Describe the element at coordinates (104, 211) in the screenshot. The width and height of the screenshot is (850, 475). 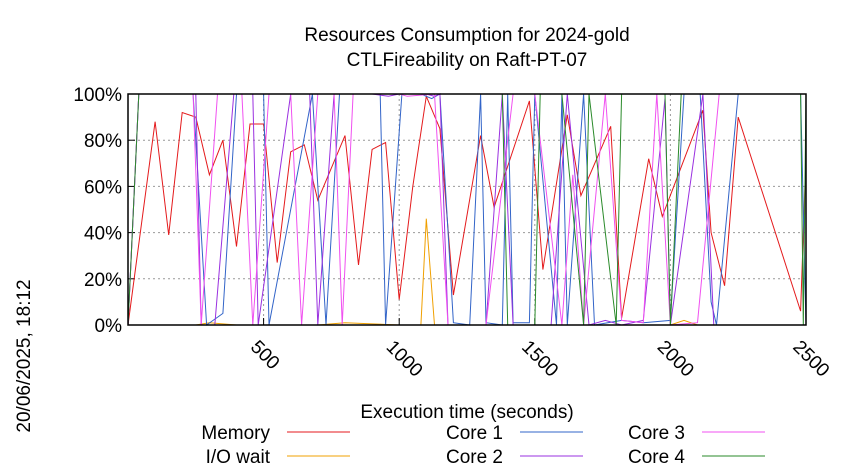
I see `y-axis-ticks: 0% 20% 40% 60% 80% 100%` at that location.